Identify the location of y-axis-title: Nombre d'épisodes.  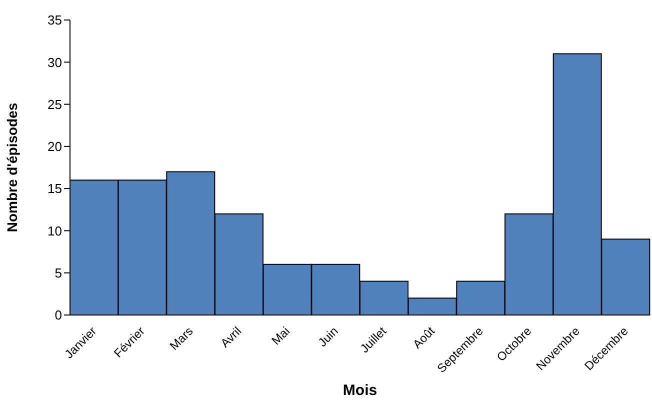
(12, 167).